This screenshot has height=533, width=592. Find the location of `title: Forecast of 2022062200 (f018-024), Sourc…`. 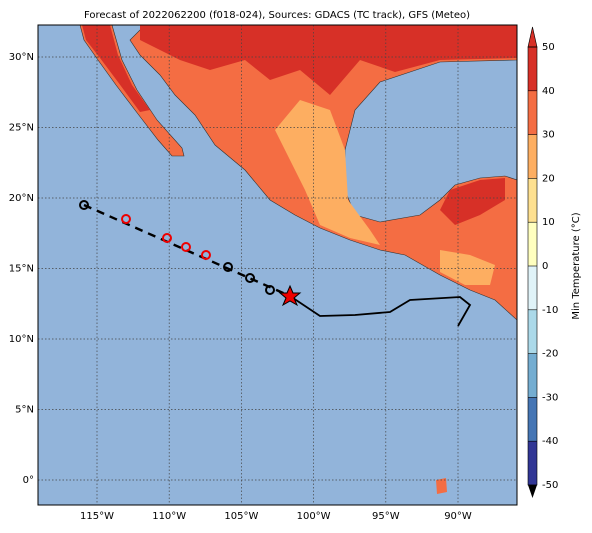

title: Forecast of 2022062200 (f018-024), Sourc… is located at coordinates (277, 15).